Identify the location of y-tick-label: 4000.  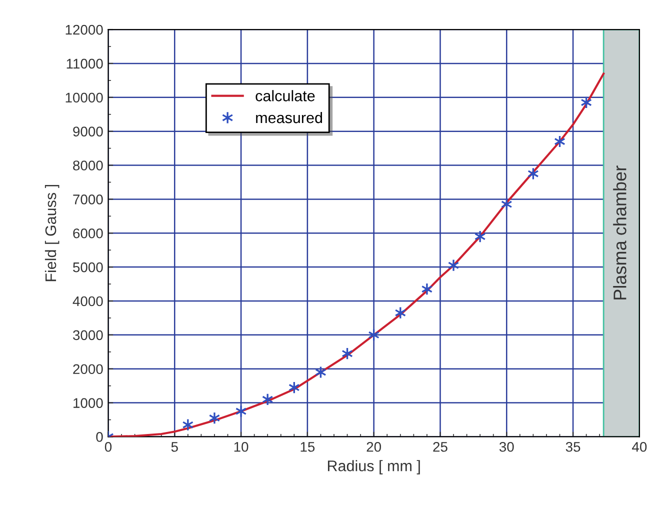
(87, 301).